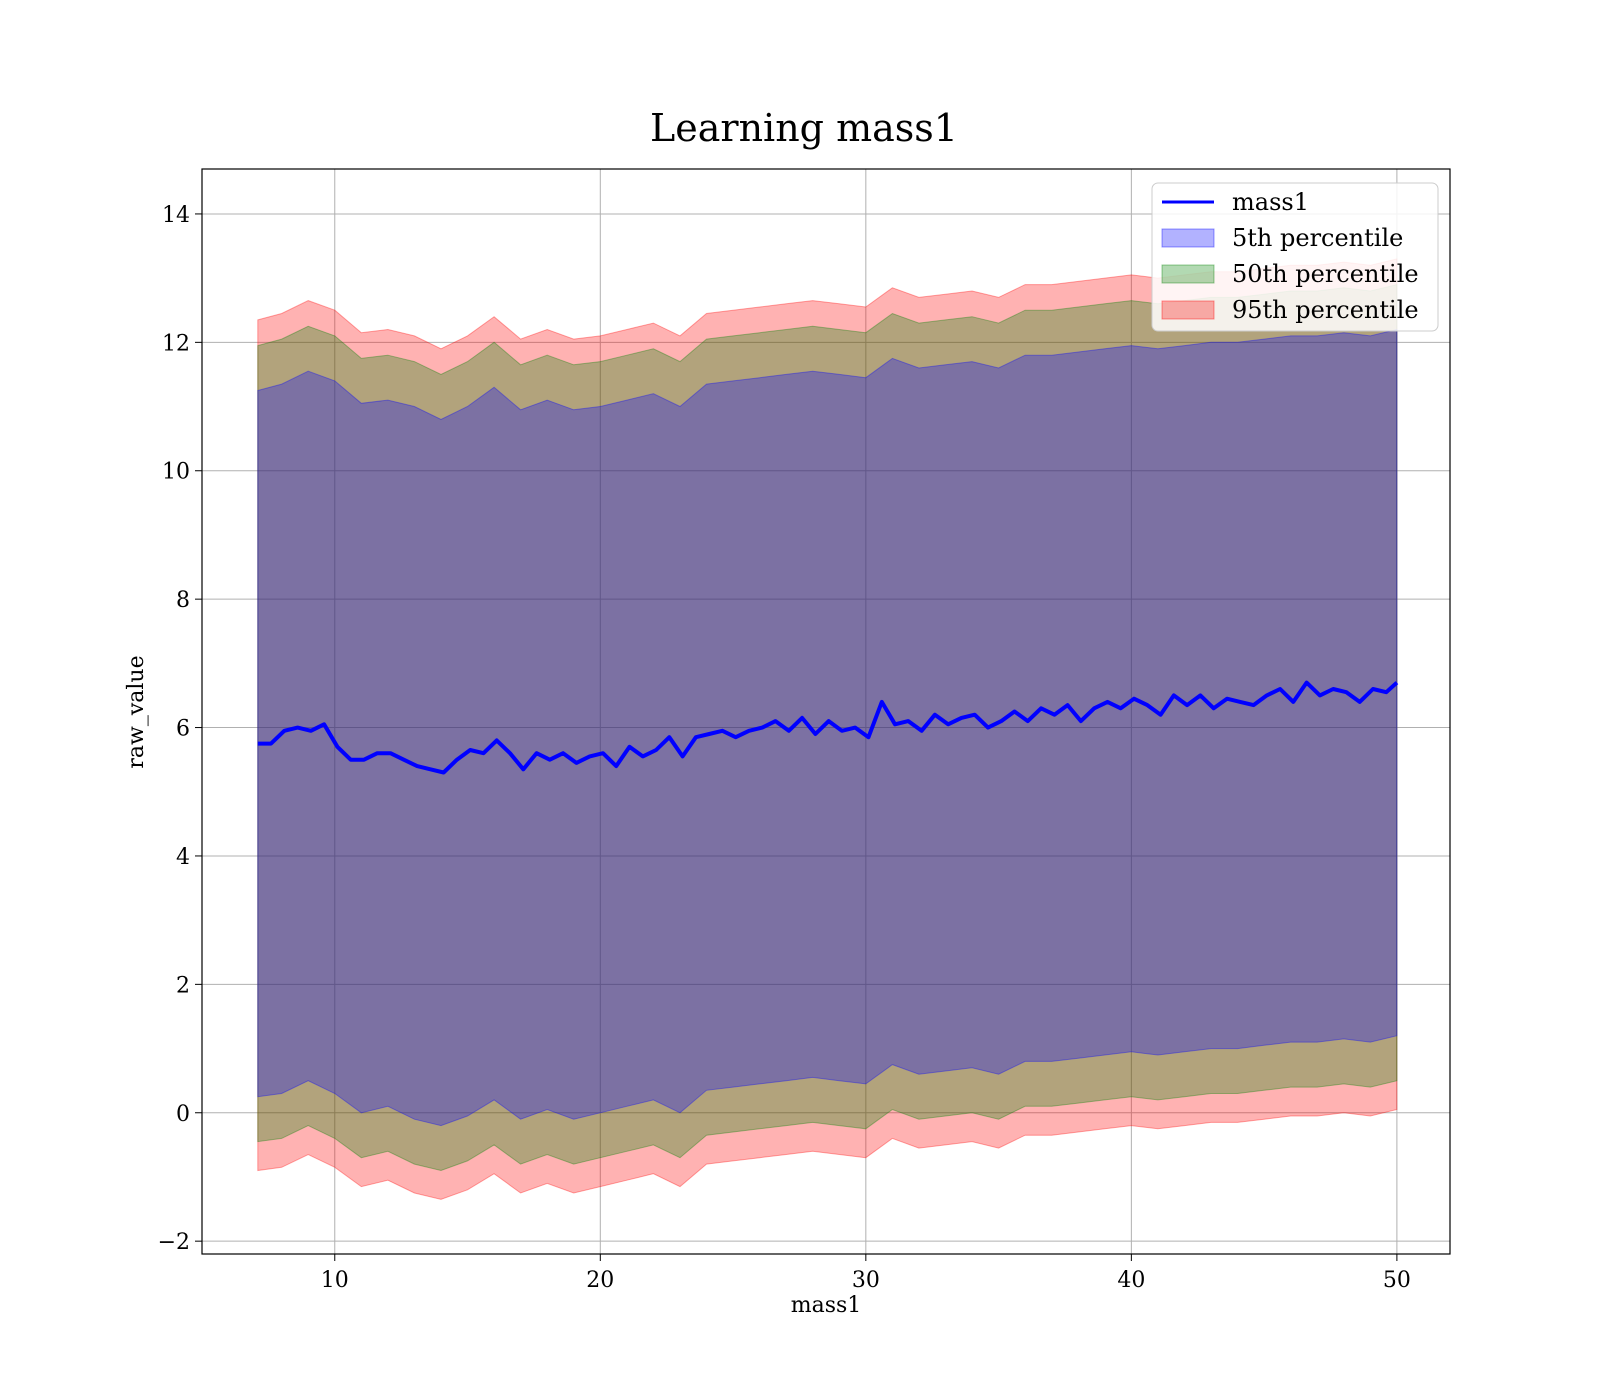 The height and width of the screenshot is (1400, 1600). Describe the element at coordinates (1397, 1280) in the screenshot. I see `x-tick-label: 50` at that location.